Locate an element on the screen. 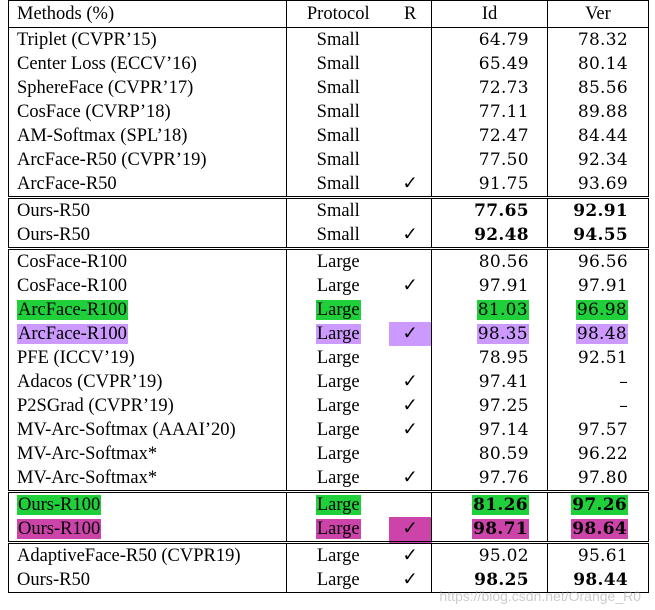 Image resolution: width=655 pixels, height=610 pixels. id-cell: 91.75 is located at coordinates (489, 185).